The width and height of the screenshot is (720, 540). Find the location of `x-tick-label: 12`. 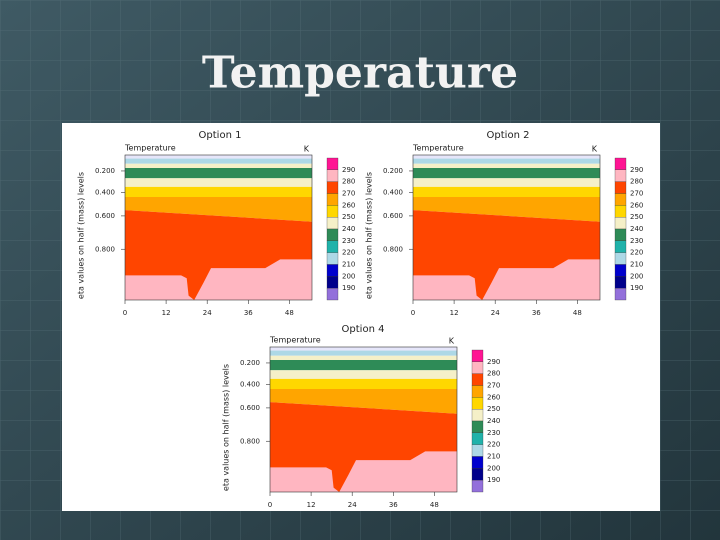

x-tick-label: 12 is located at coordinates (166, 313).